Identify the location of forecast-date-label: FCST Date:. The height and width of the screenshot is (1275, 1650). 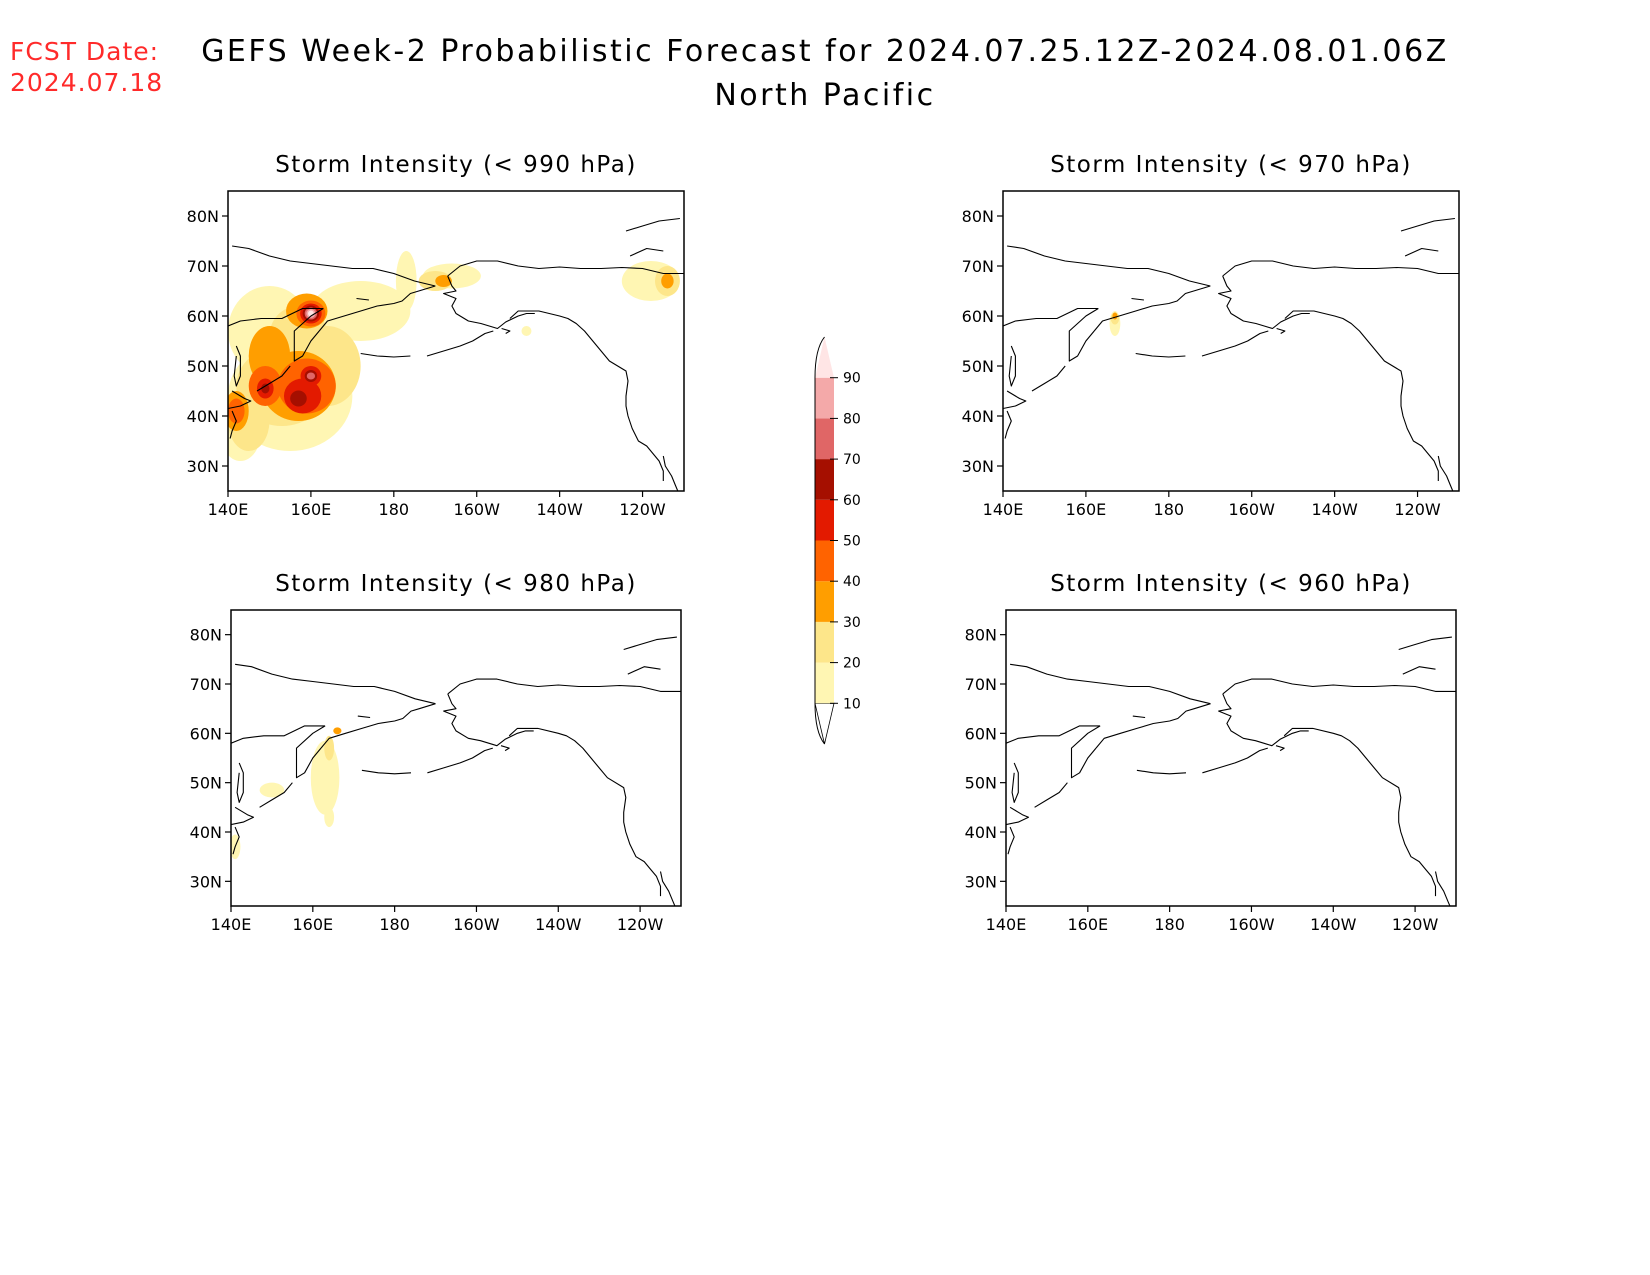
(85, 51).